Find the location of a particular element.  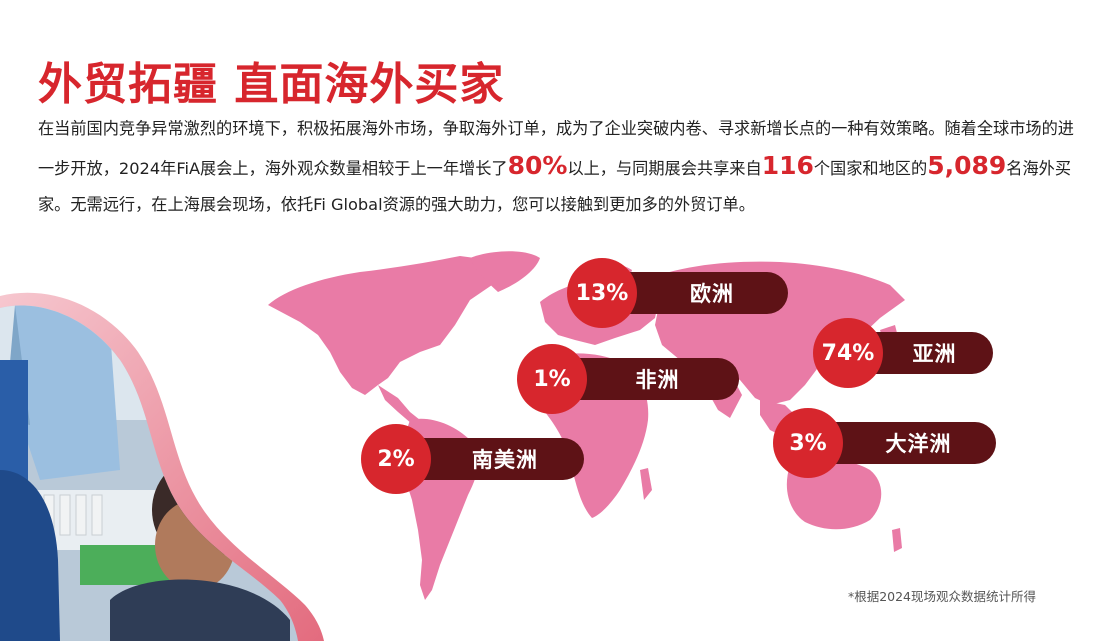

paragraph-part-2: 以上，与同期展会共享来自 is located at coordinates (664, 168).